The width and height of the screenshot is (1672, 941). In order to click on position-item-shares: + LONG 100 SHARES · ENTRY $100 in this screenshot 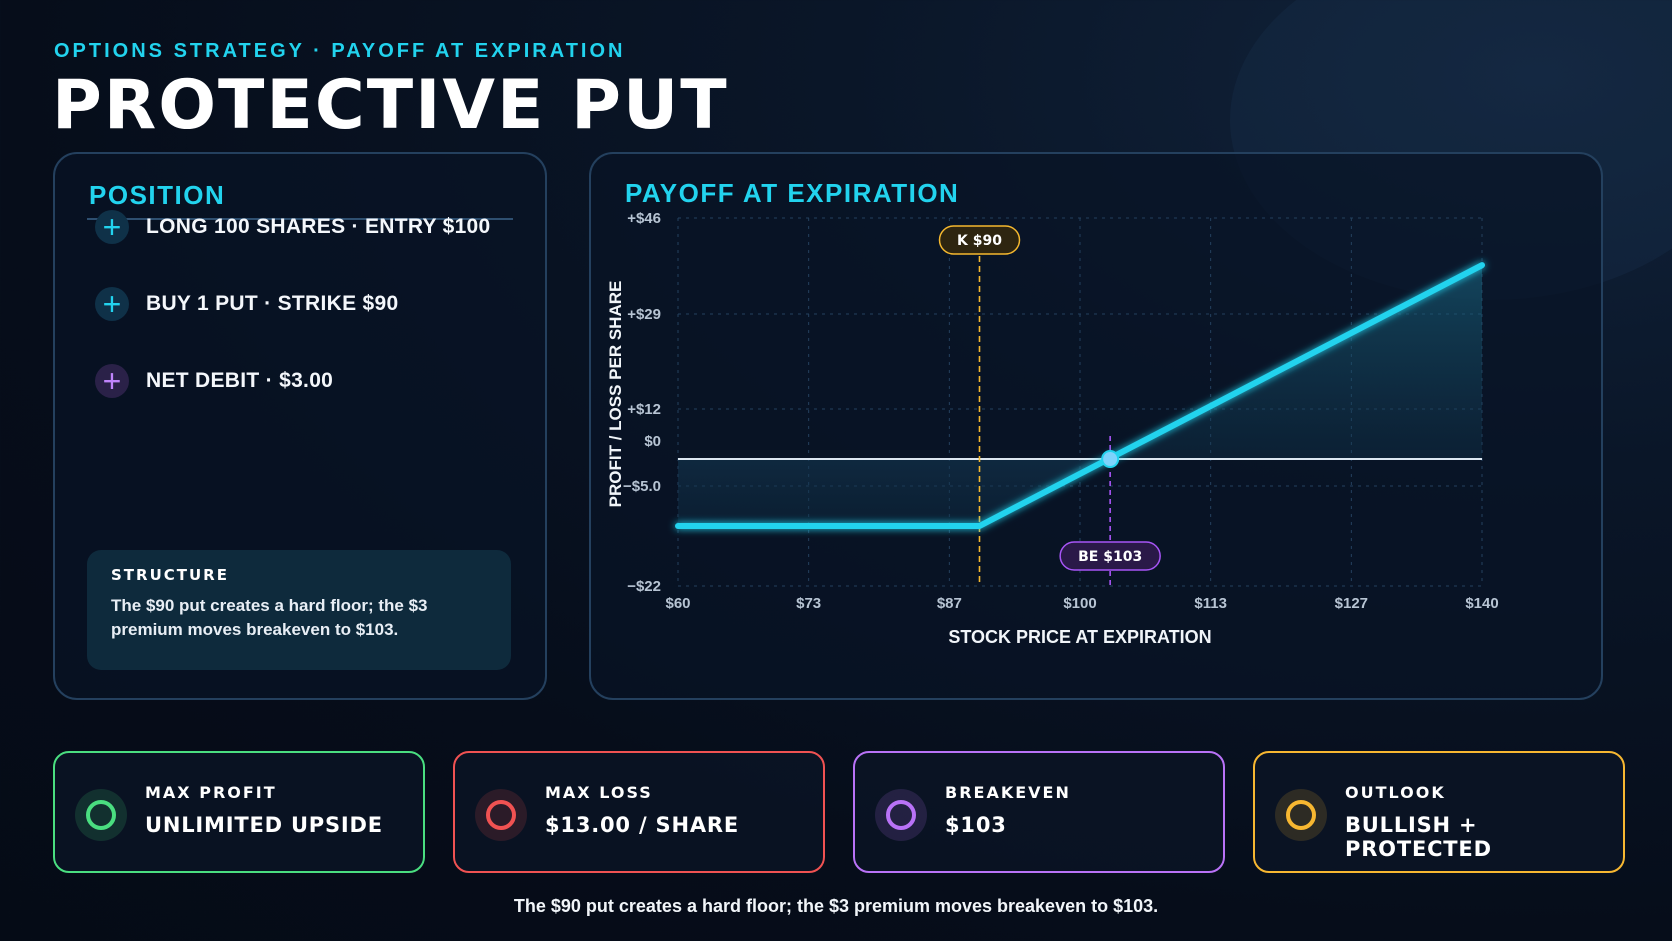, I will do `click(293, 227)`.